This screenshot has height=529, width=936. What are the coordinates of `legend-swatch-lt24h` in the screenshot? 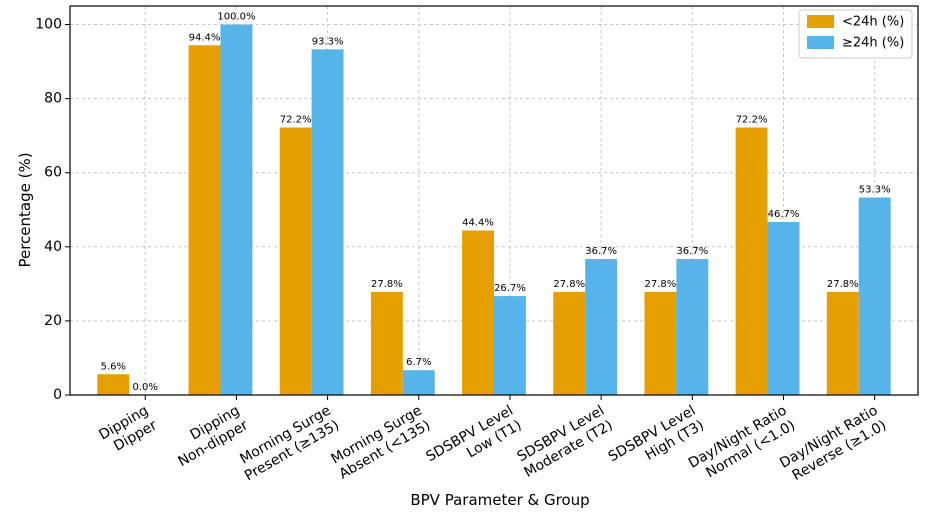 It's located at (820, 21).